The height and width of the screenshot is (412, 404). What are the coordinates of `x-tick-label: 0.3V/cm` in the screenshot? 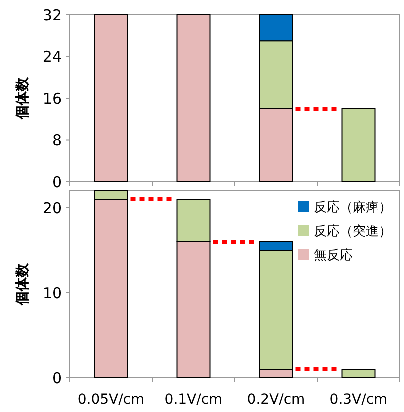 It's located at (359, 400).